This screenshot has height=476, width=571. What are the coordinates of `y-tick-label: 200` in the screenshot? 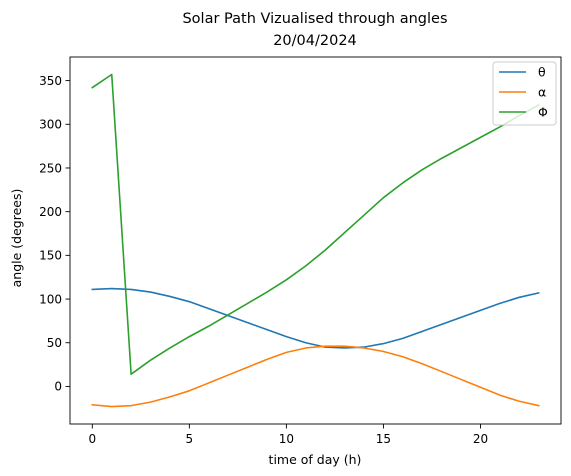 It's located at (50, 212).